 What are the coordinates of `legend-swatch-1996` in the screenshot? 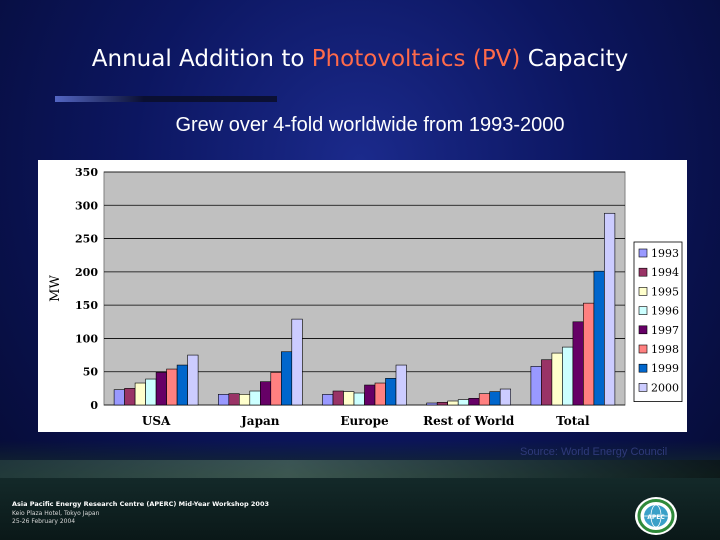 It's located at (643, 310).